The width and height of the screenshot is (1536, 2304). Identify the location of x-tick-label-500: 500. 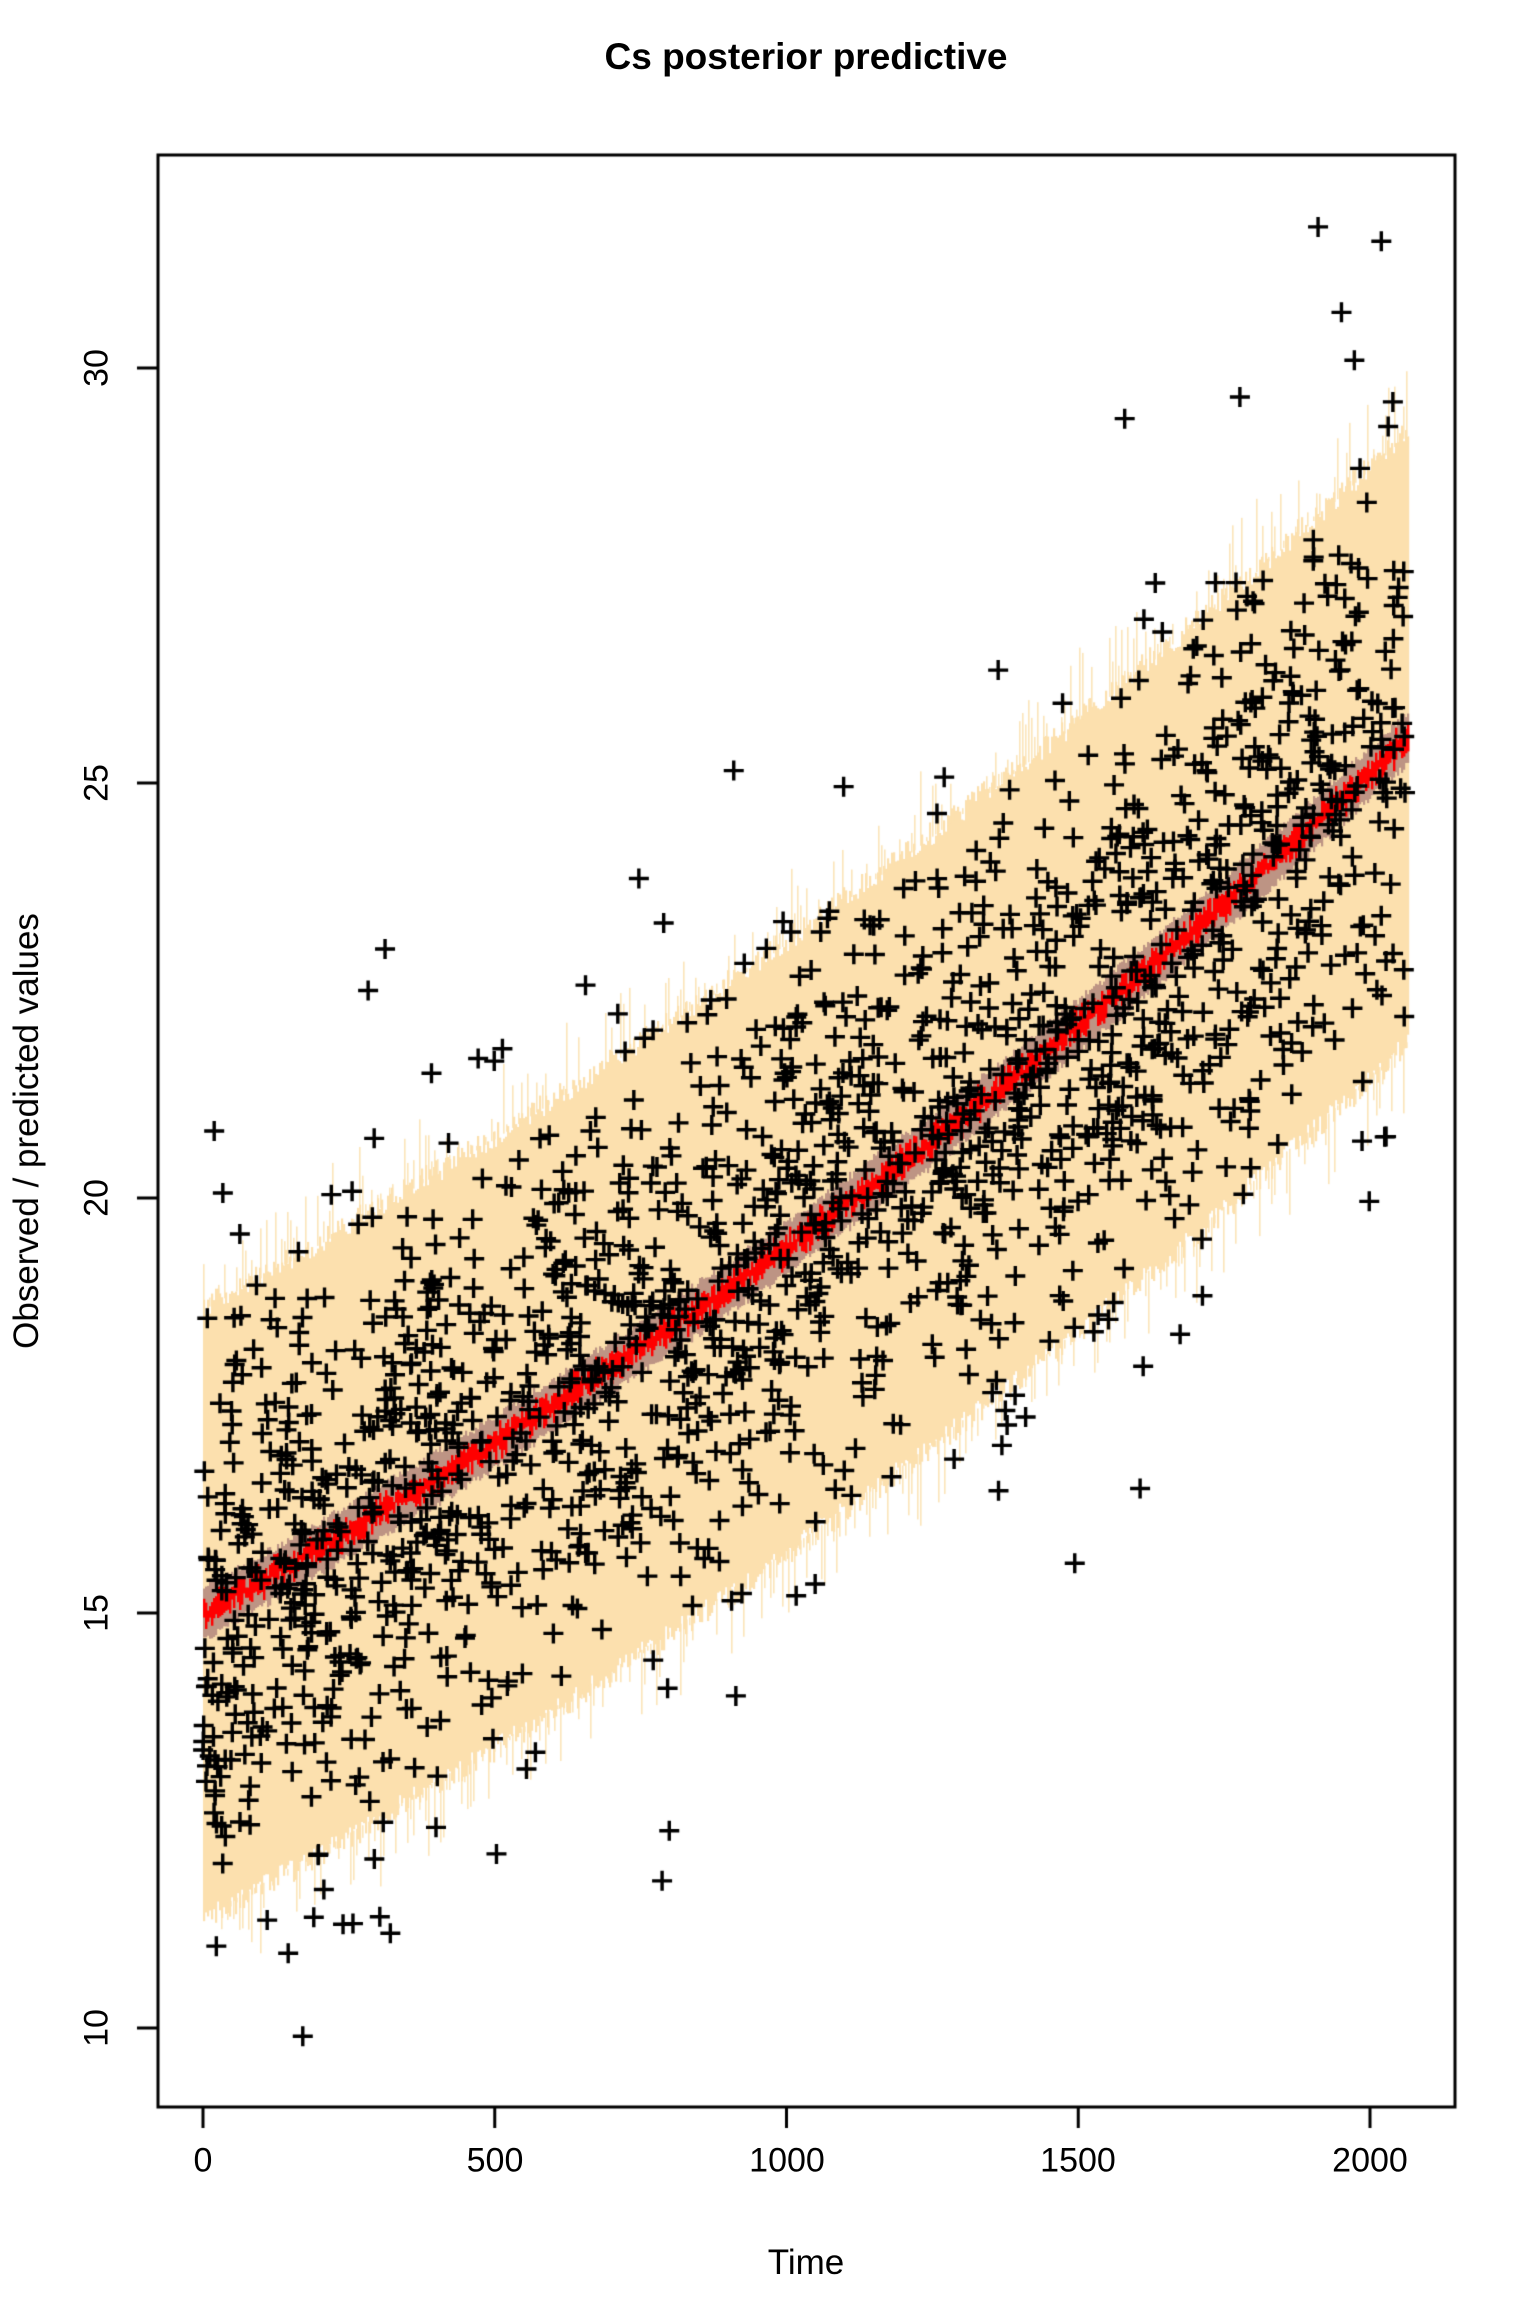
(495, 2160).